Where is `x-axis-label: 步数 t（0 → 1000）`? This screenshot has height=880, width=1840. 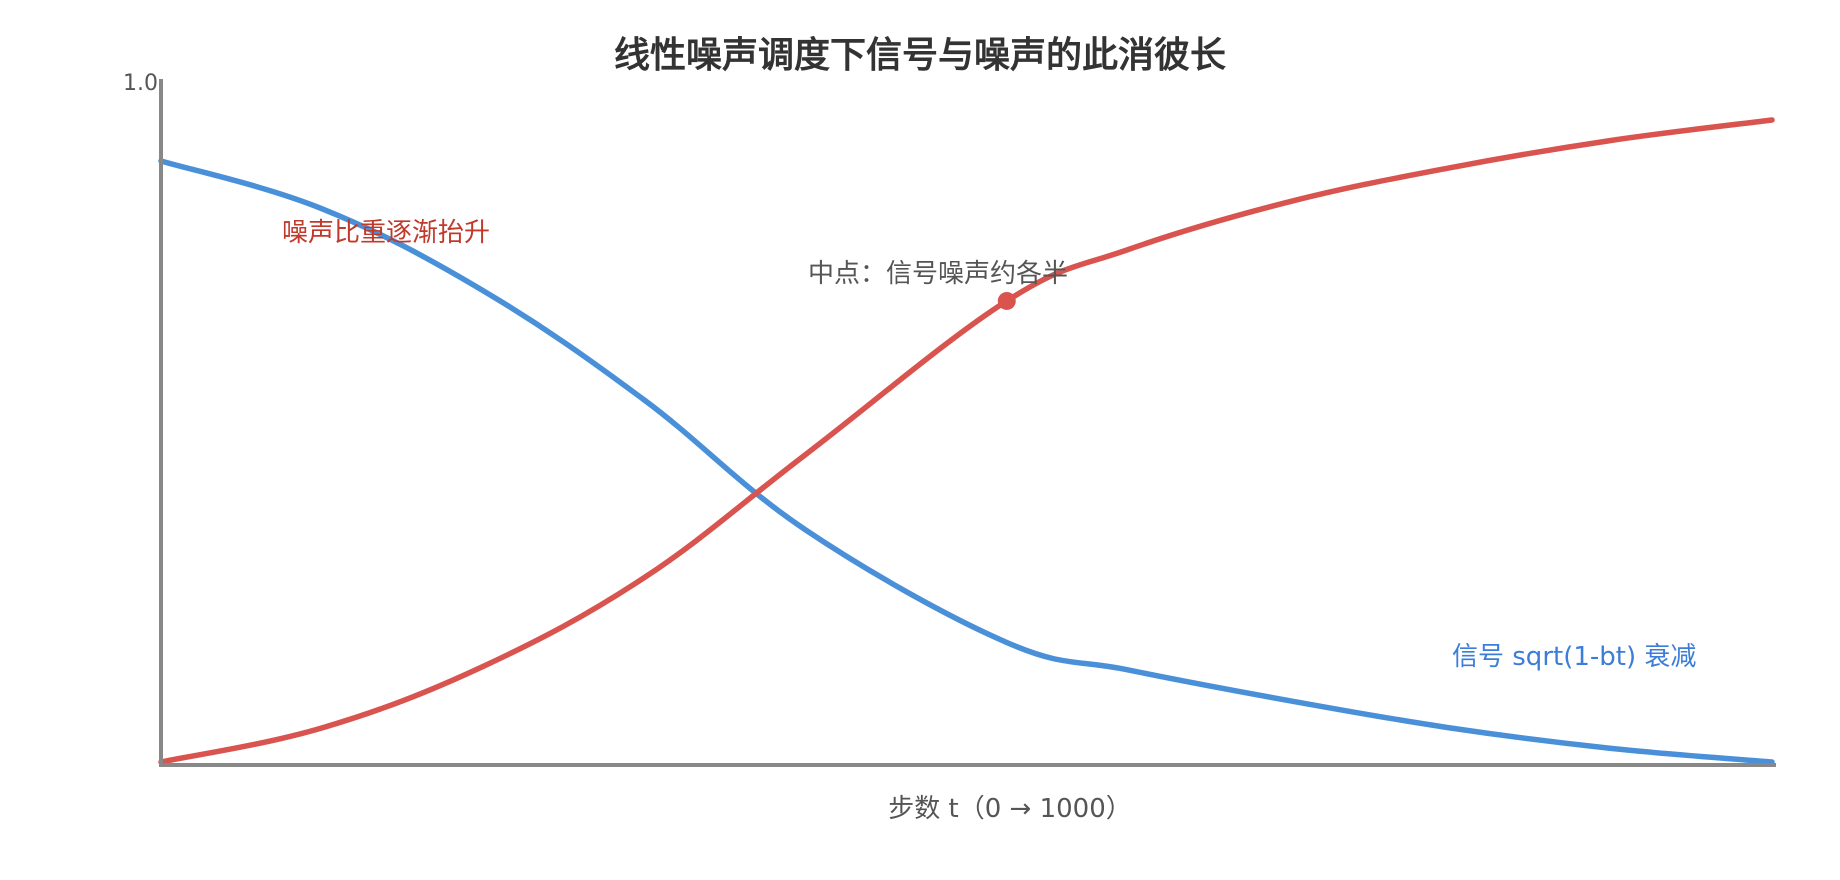 x-axis-label: 步数 t（0 → 1000） is located at coordinates (1009, 809).